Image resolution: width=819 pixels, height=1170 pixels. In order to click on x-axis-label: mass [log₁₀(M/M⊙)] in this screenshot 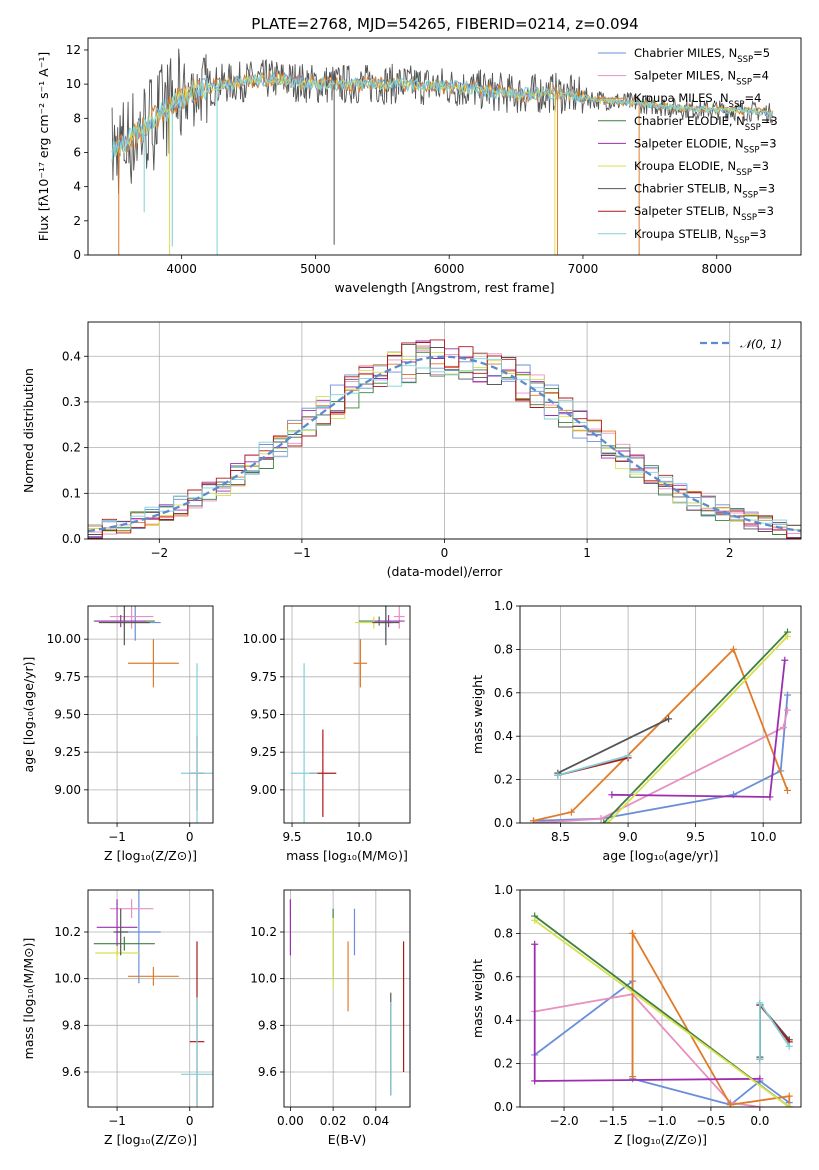, I will do `click(347, 855)`.